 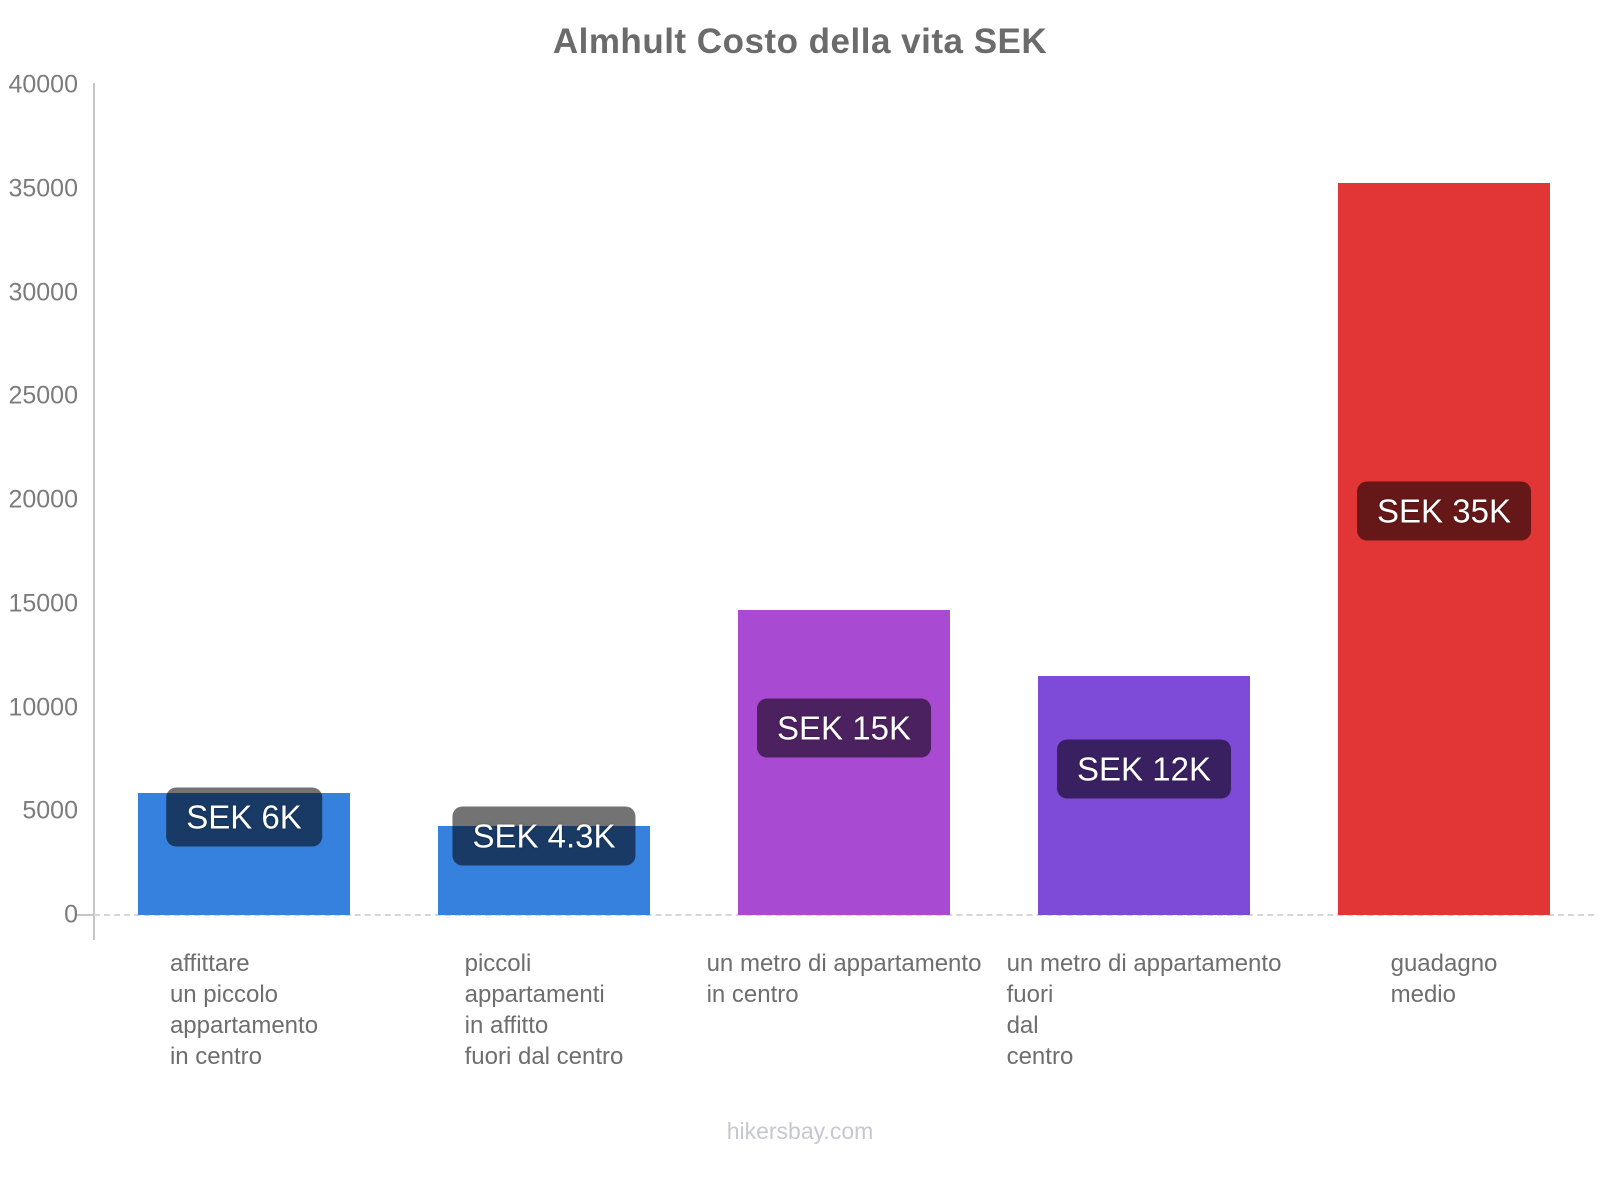 I want to click on y-tick-label: 40000, so click(x=43, y=84).